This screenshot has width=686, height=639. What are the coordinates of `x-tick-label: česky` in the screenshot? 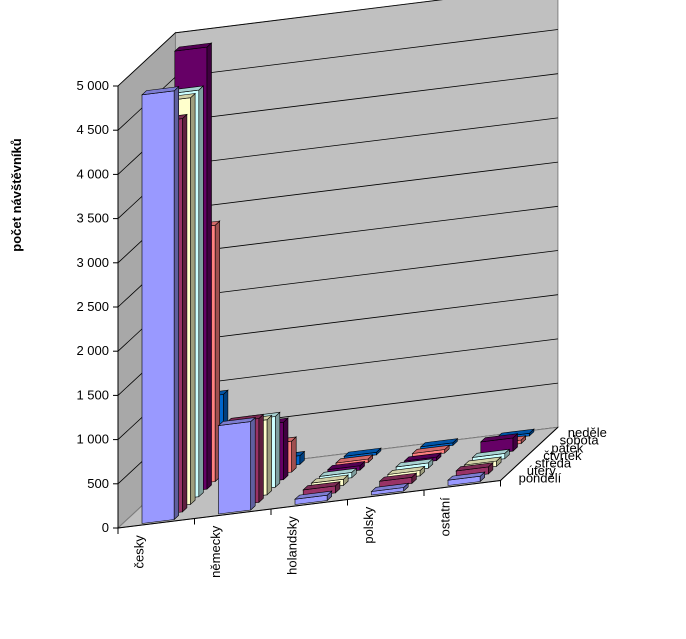 It's located at (138, 552).